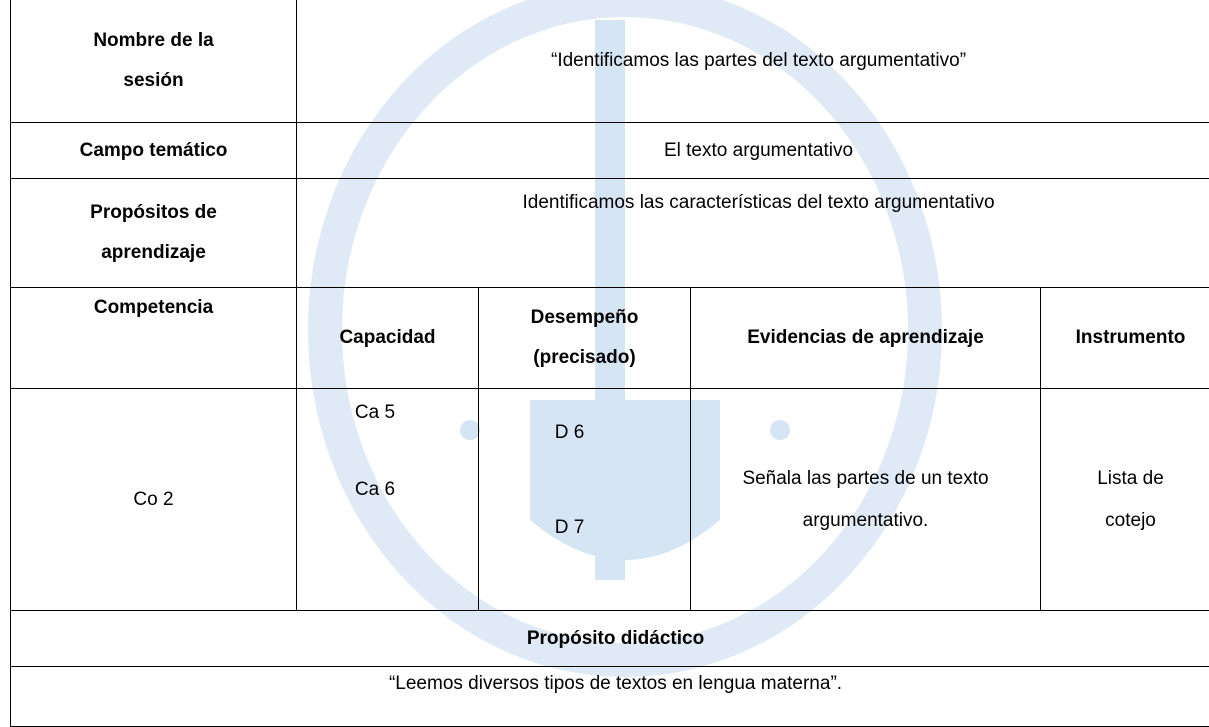 Image resolution: width=1209 pixels, height=727 pixels. I want to click on row-value: El texto argumentativo, so click(753, 151).